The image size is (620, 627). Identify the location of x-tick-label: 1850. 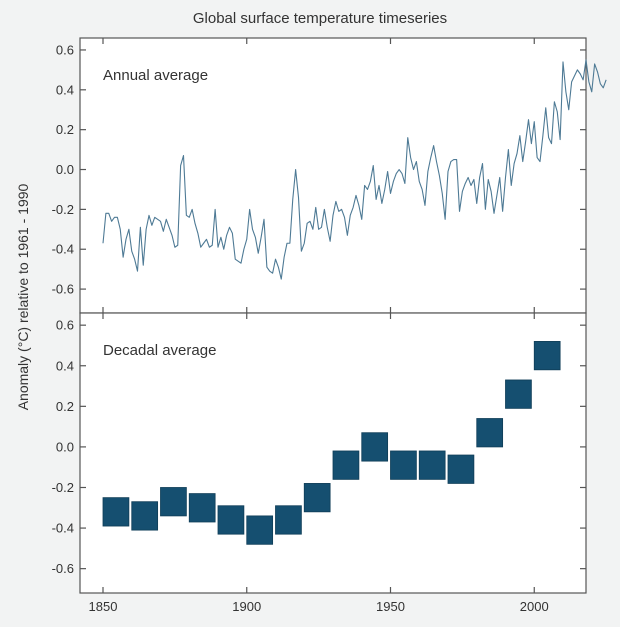
(103, 606).